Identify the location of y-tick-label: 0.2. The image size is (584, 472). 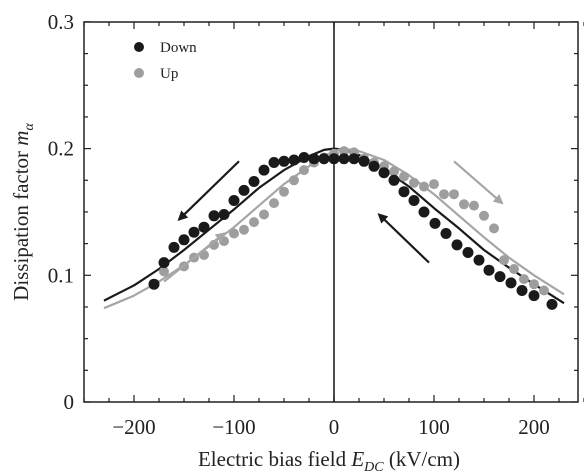
(61, 149).